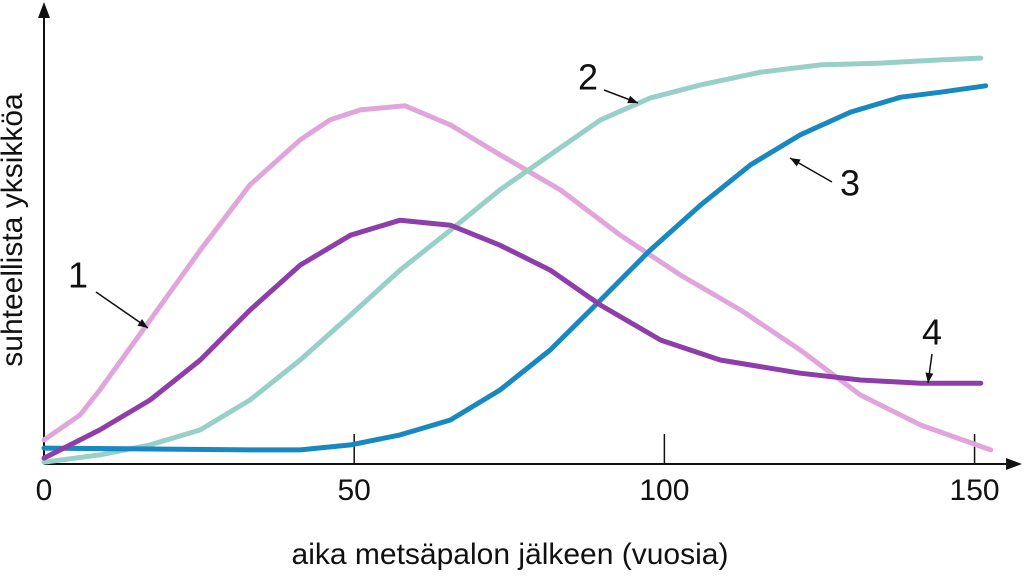  What do you see at coordinates (78, 275) in the screenshot?
I see `series-label: 1` at bounding box center [78, 275].